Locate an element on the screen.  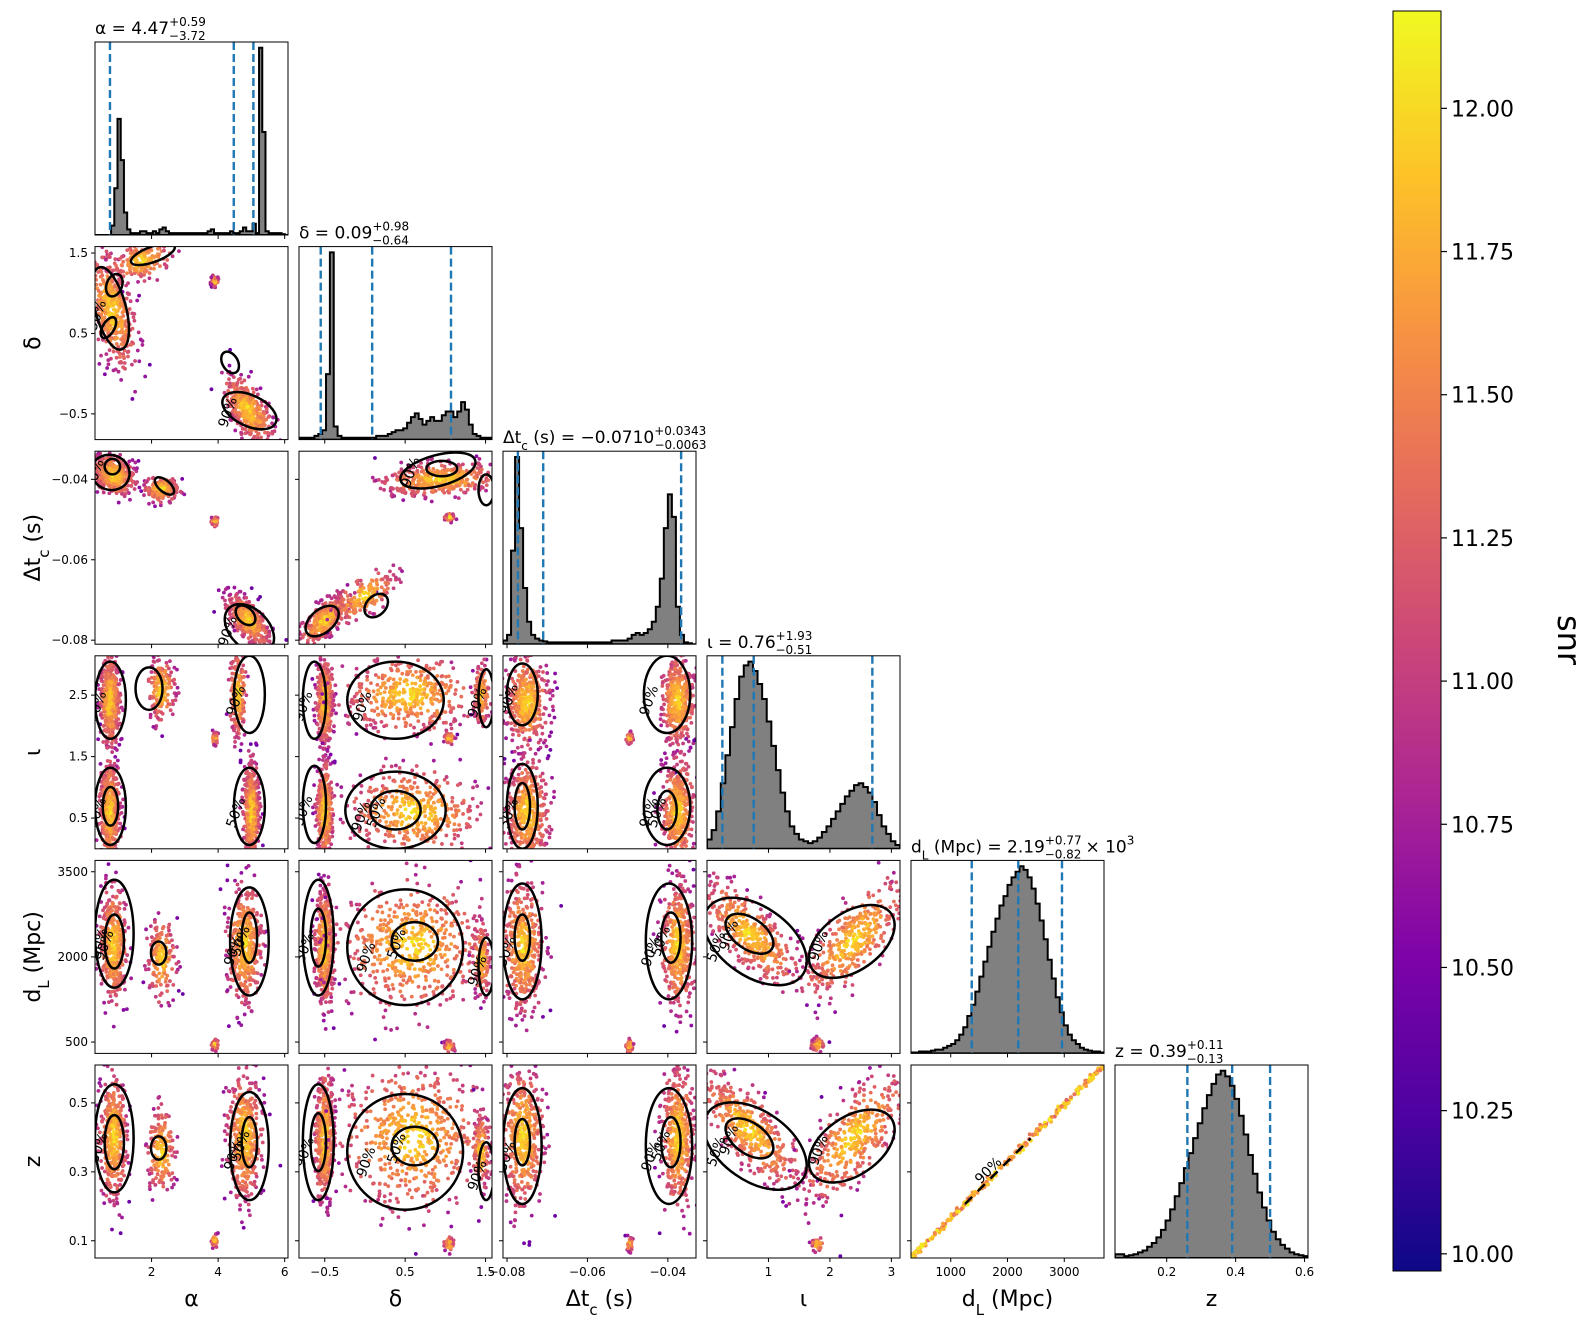
panel-frame is located at coordinates (191, 547).